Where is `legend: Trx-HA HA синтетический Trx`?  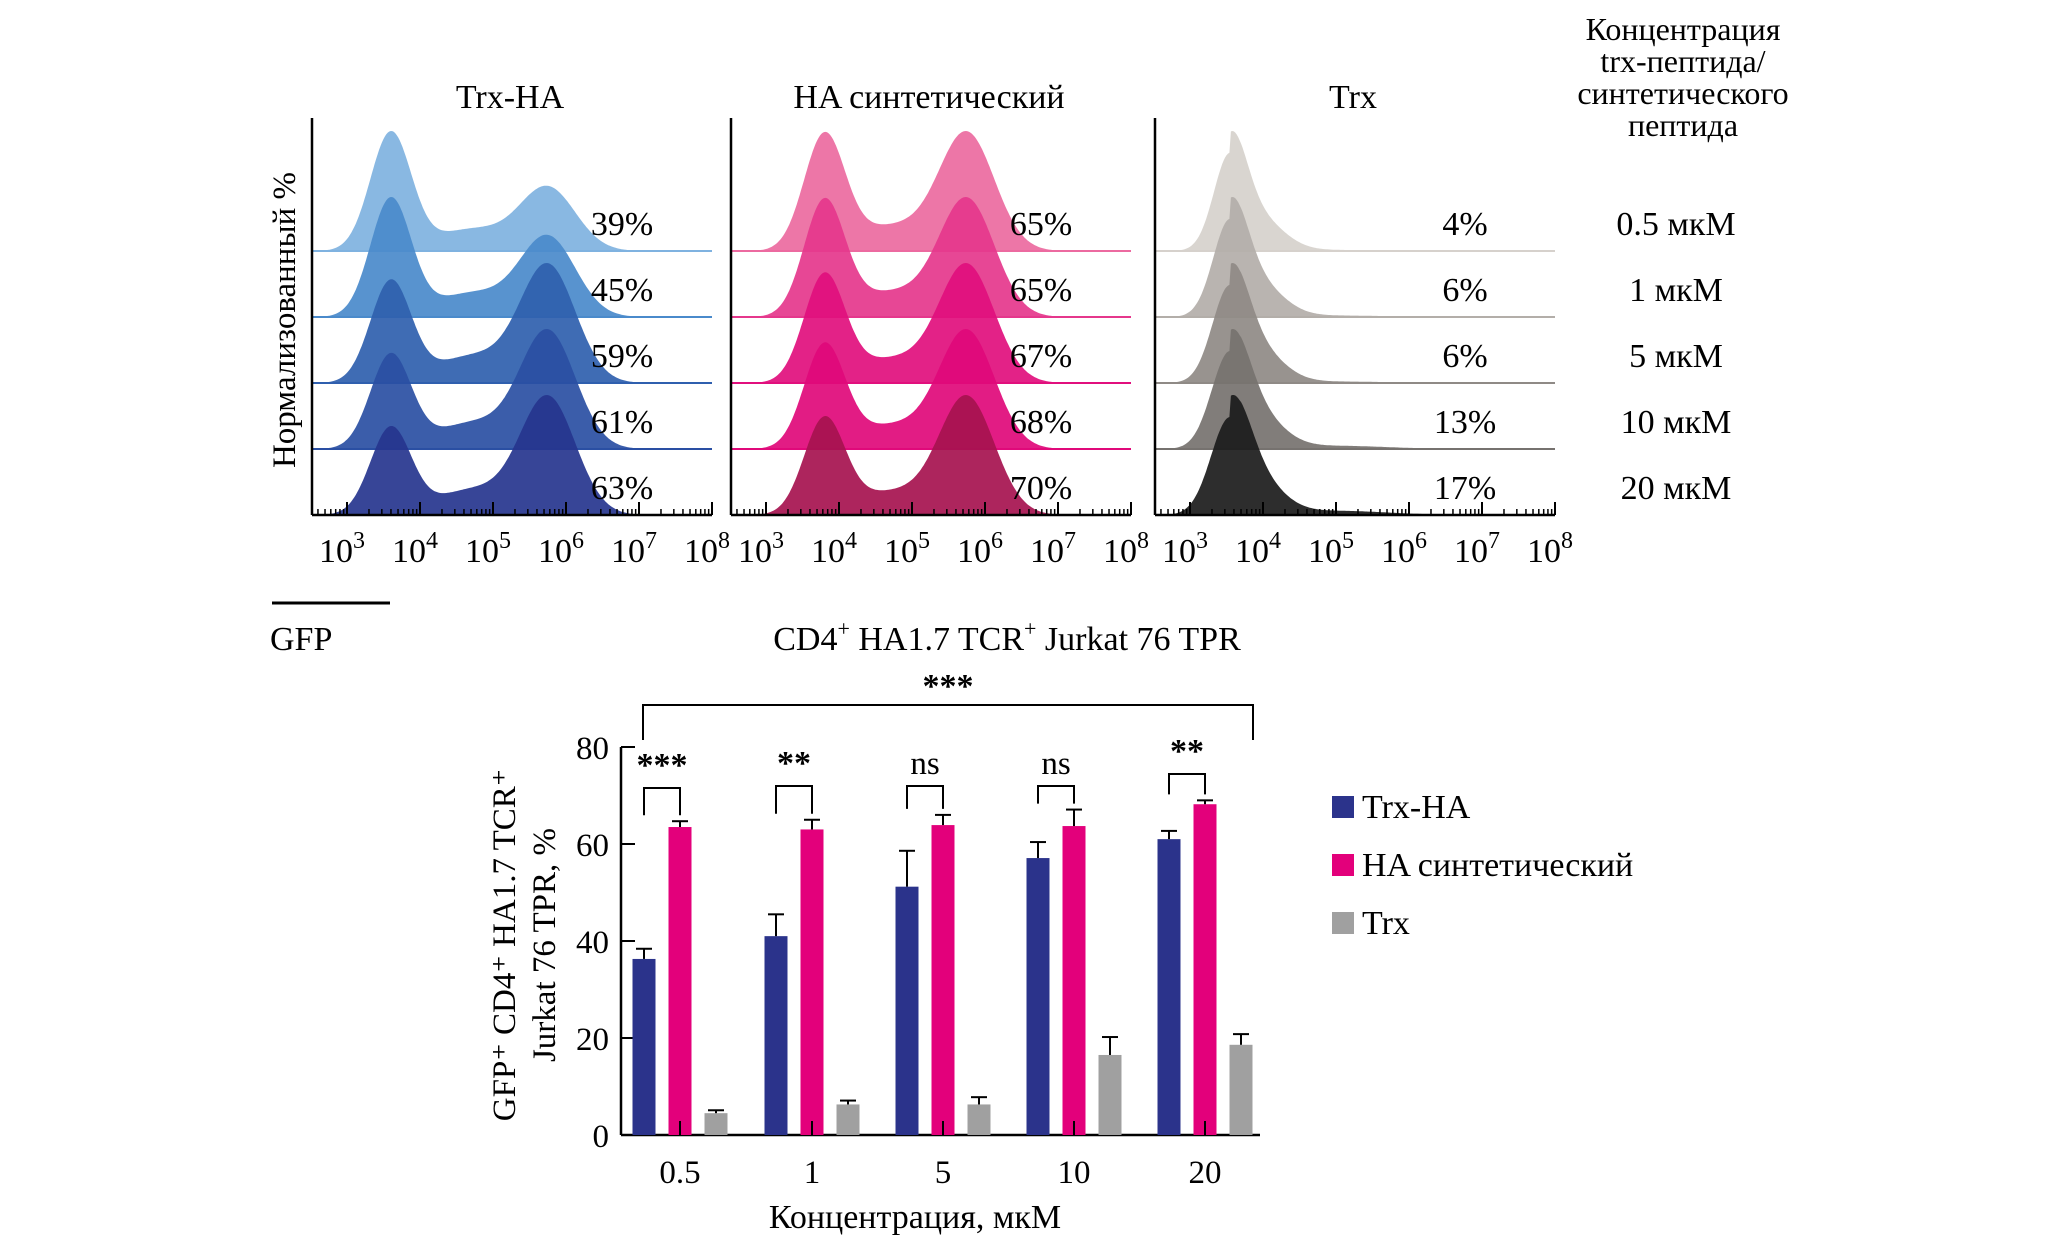 legend: Trx-HA HA синтетический Trx is located at coordinates (1482, 865).